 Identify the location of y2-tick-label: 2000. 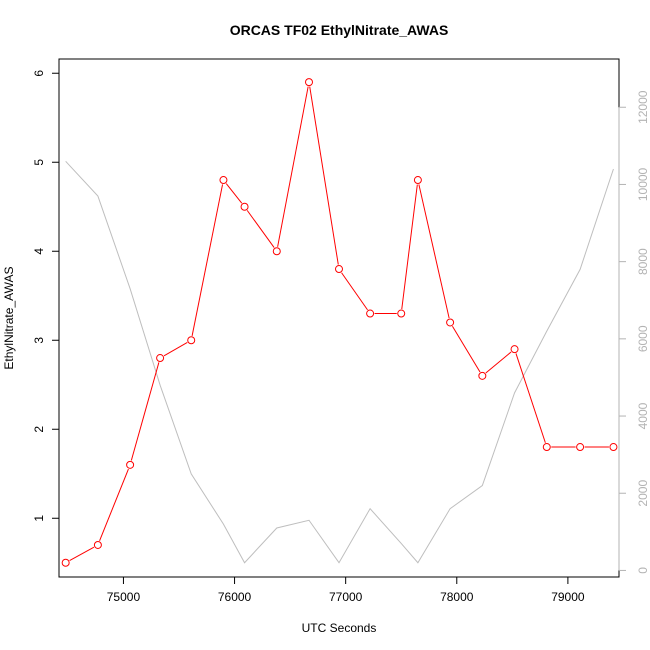
(643, 493).